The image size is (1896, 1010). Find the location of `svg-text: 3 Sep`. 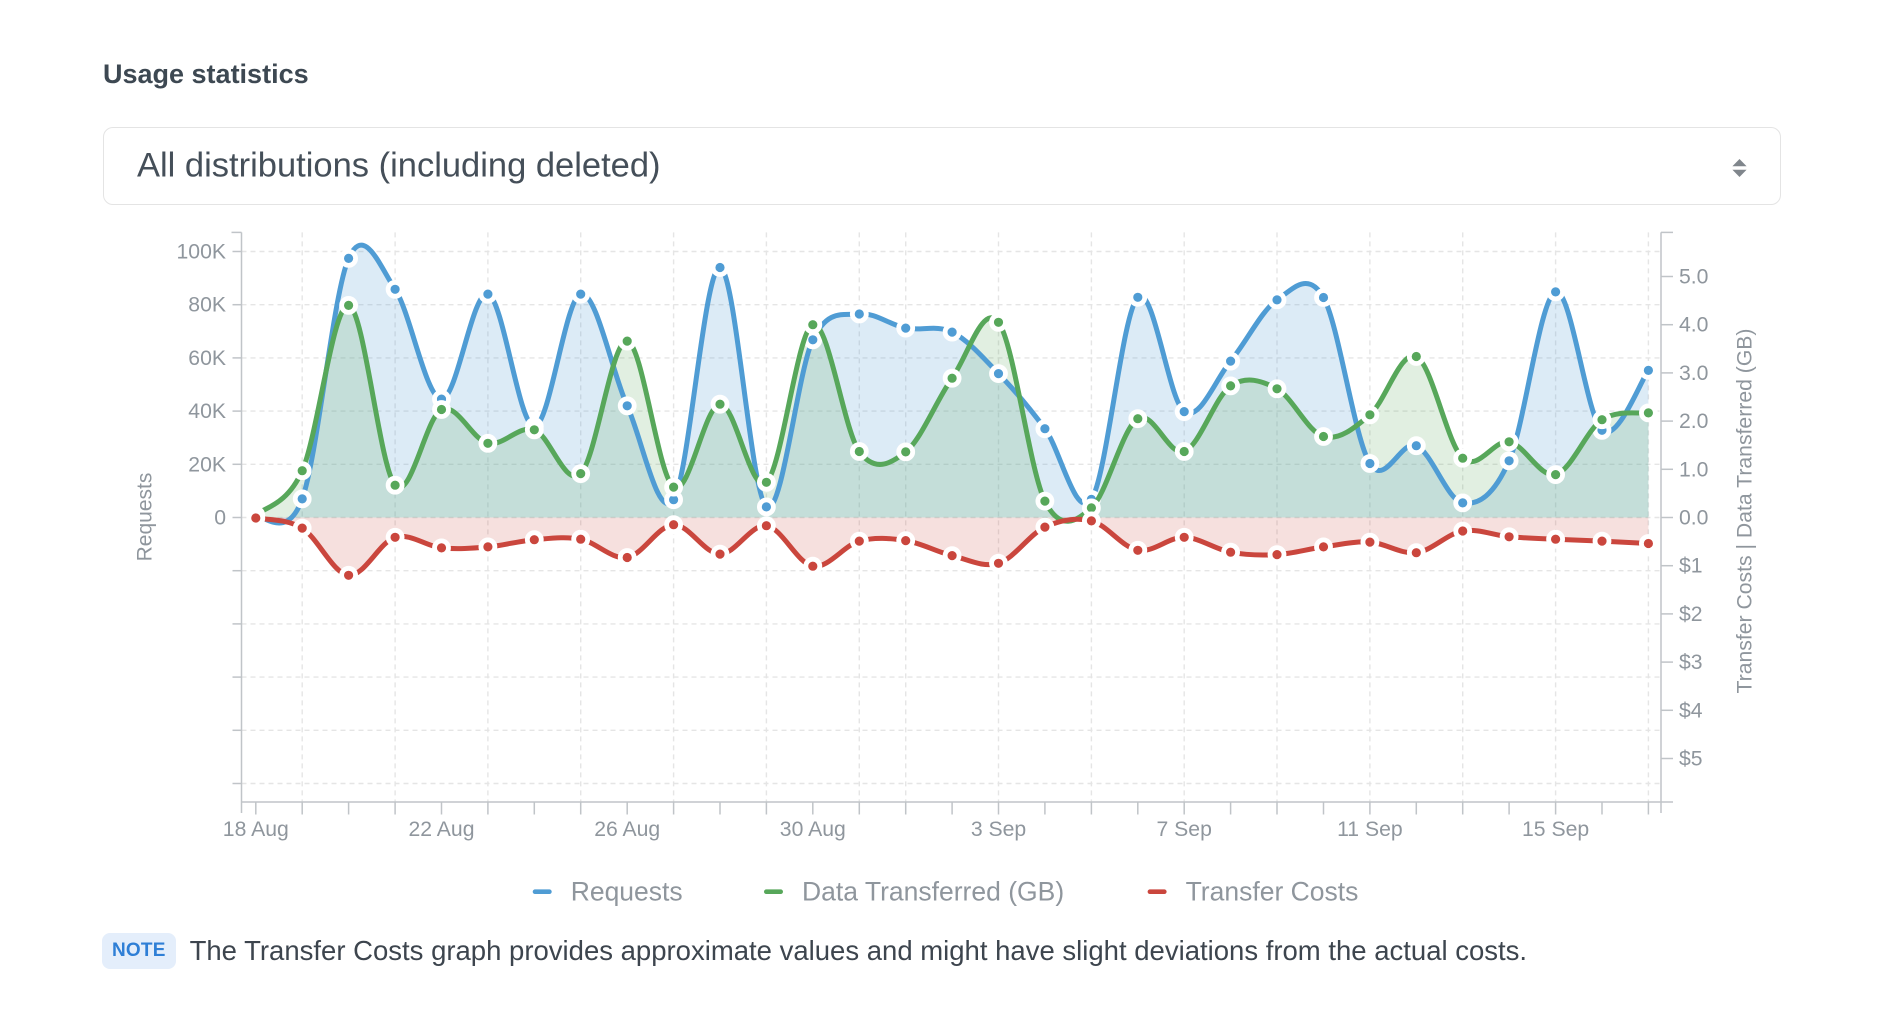

svg-text: 3 Sep is located at coordinates (998, 829).